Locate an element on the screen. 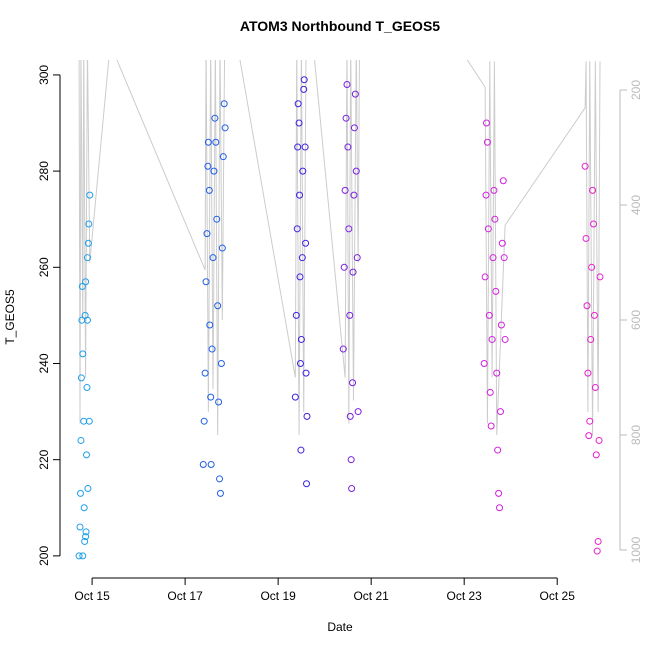 This screenshot has height=650, width=650. y-tick-label: 200 is located at coordinates (44, 556).